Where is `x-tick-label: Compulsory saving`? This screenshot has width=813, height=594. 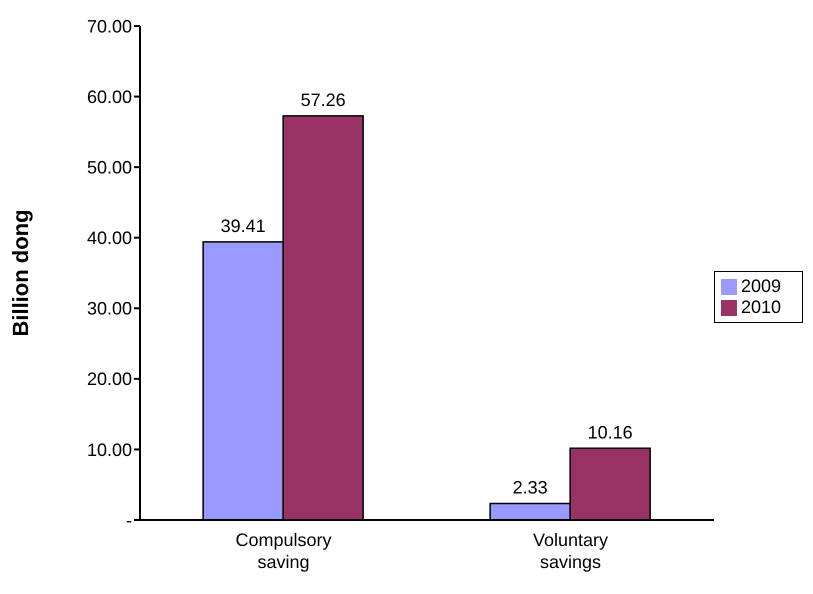 x-tick-label: Compulsory saving is located at coordinates (283, 551).